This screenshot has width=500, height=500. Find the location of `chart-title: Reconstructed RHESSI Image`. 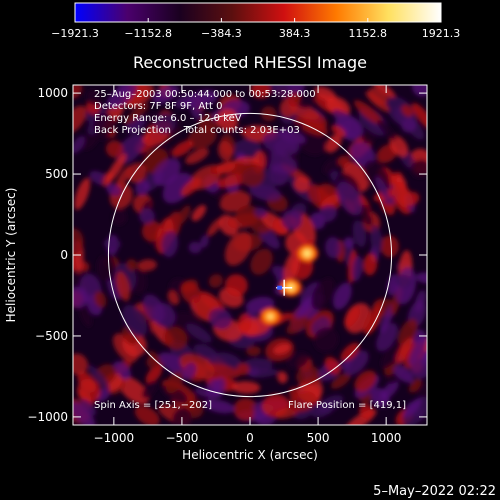

chart-title: Reconstructed RHESSI Image is located at coordinates (250, 62).